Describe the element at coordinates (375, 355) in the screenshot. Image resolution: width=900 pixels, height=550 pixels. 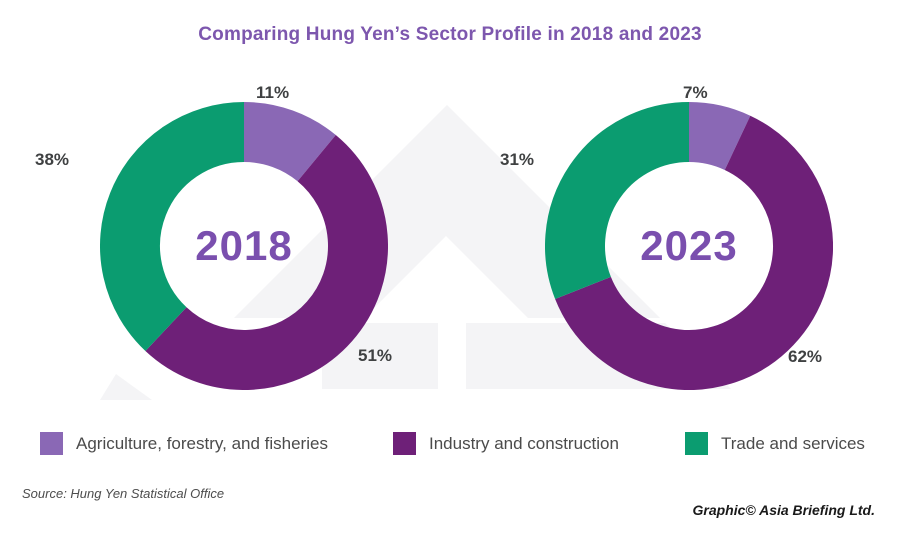
I see `percent-label-industry-2018: 51%` at that location.